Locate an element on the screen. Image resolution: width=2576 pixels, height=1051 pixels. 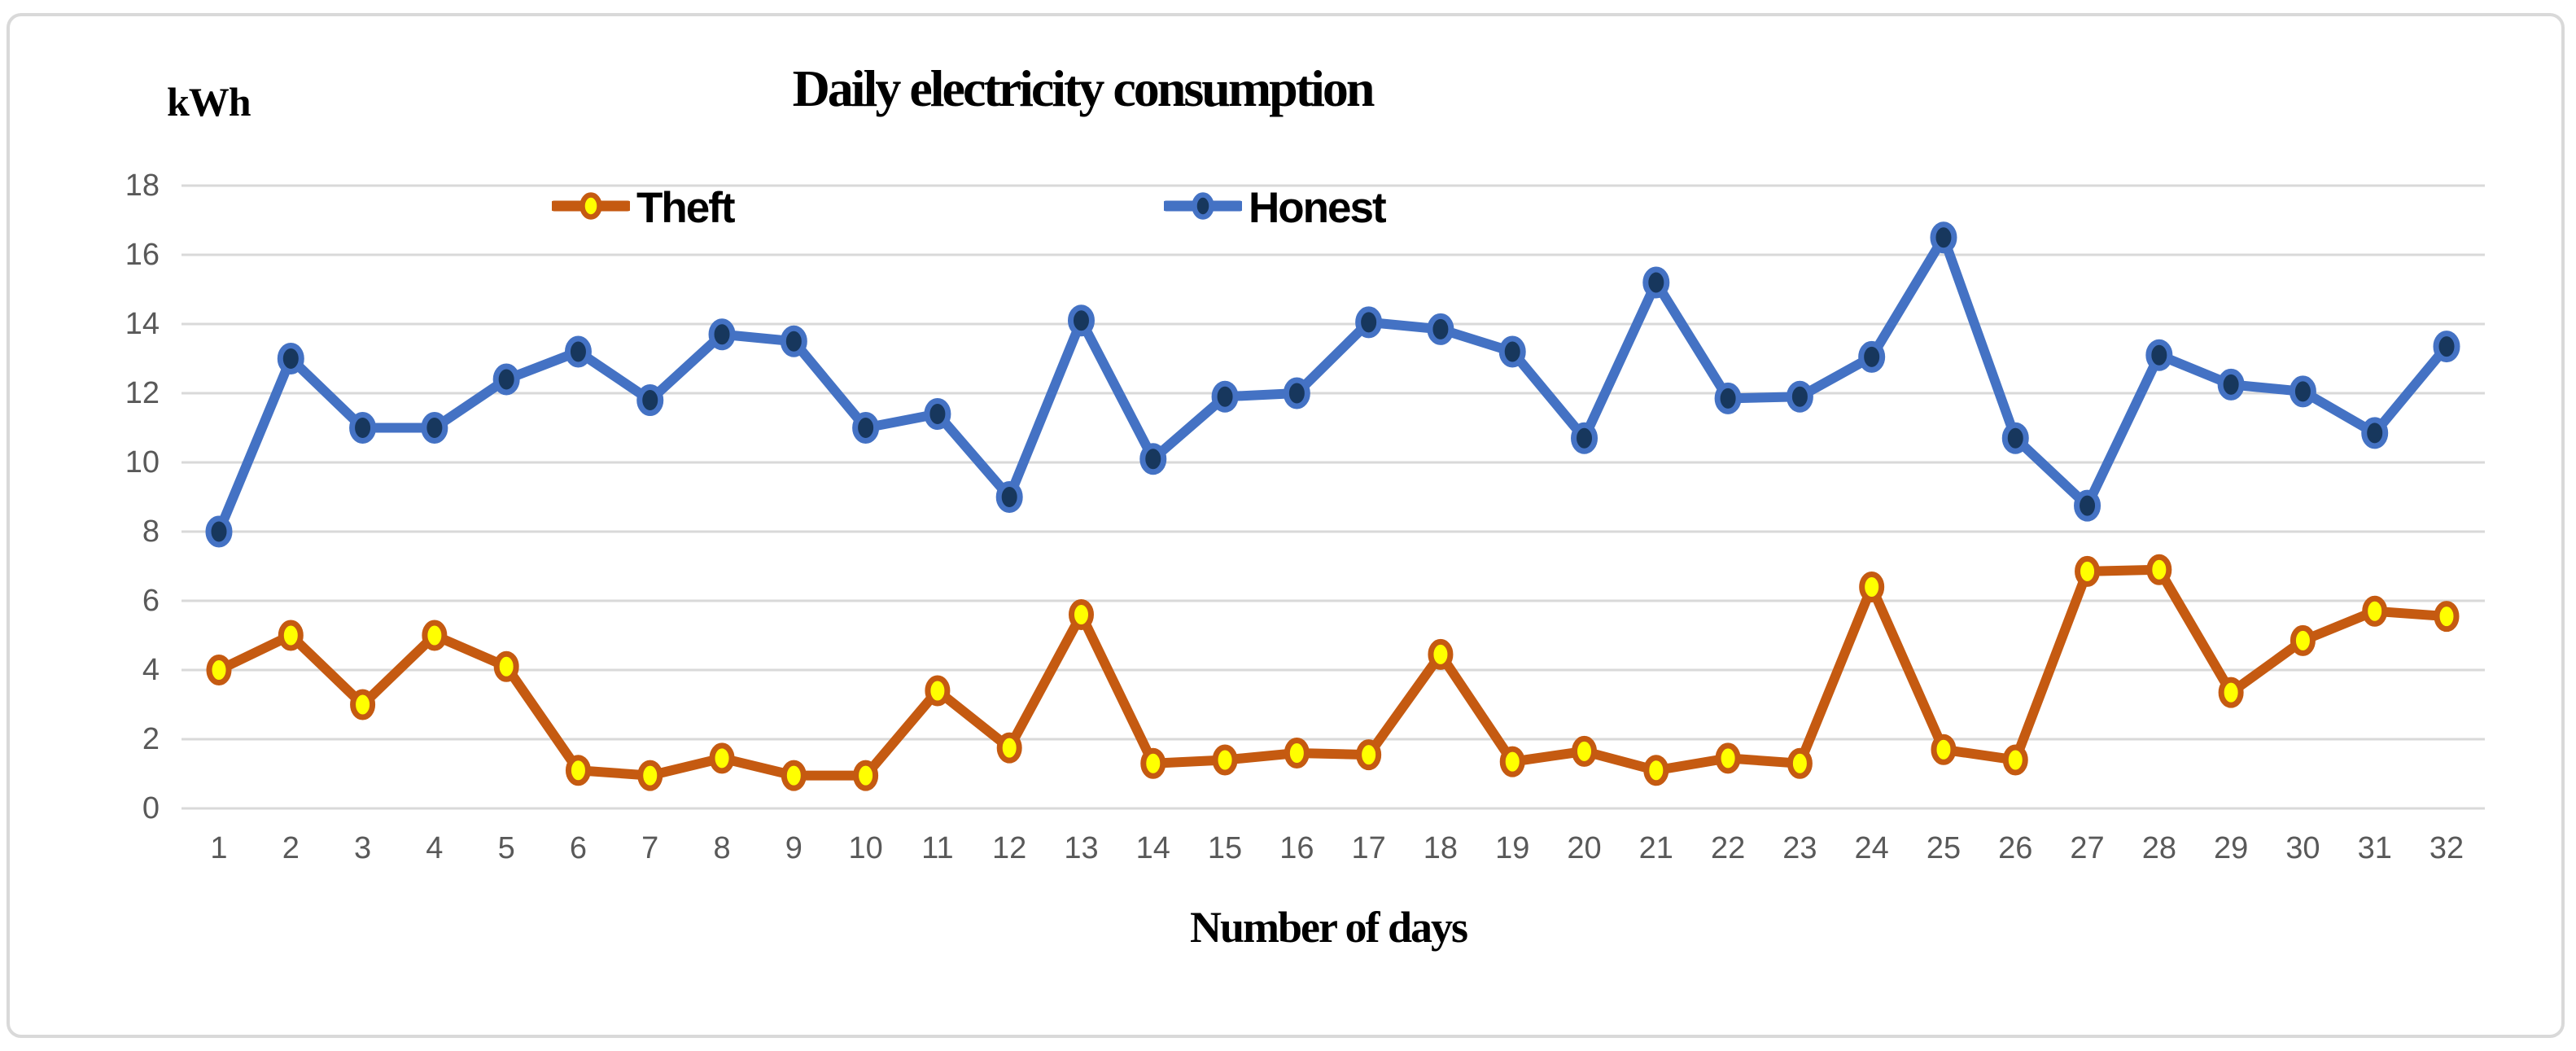
y-tick-label: 8 is located at coordinates (151, 532).